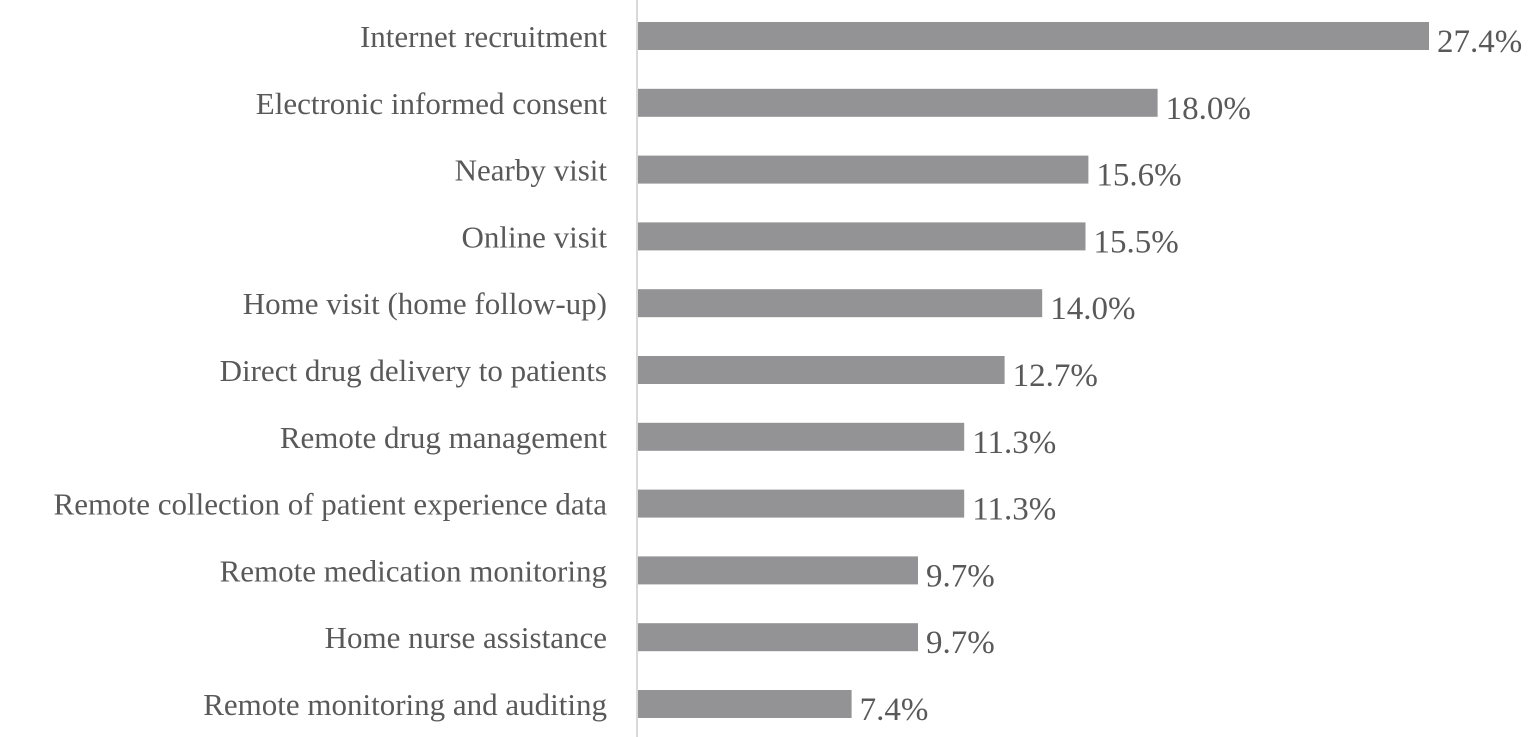 The height and width of the screenshot is (737, 1537). What do you see at coordinates (1479, 42) in the screenshot?
I see `value-label: 27.4%` at bounding box center [1479, 42].